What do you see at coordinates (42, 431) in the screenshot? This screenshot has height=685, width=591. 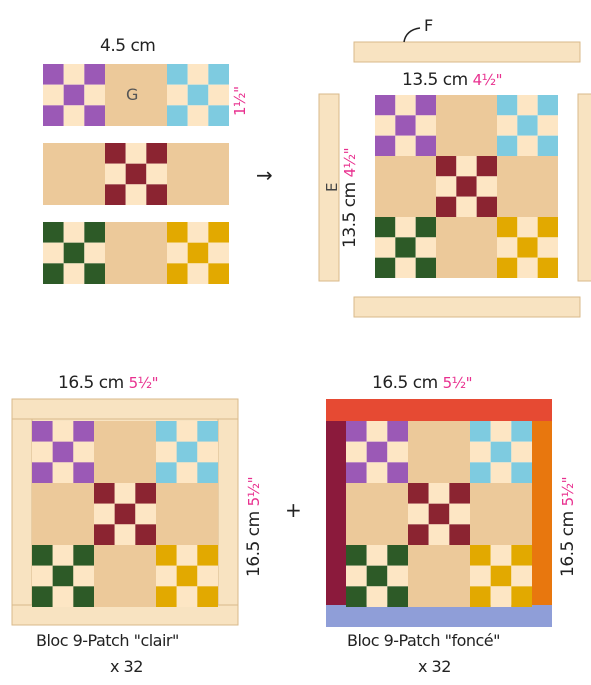 I see `clair-purple-patch-cell` at bounding box center [42, 431].